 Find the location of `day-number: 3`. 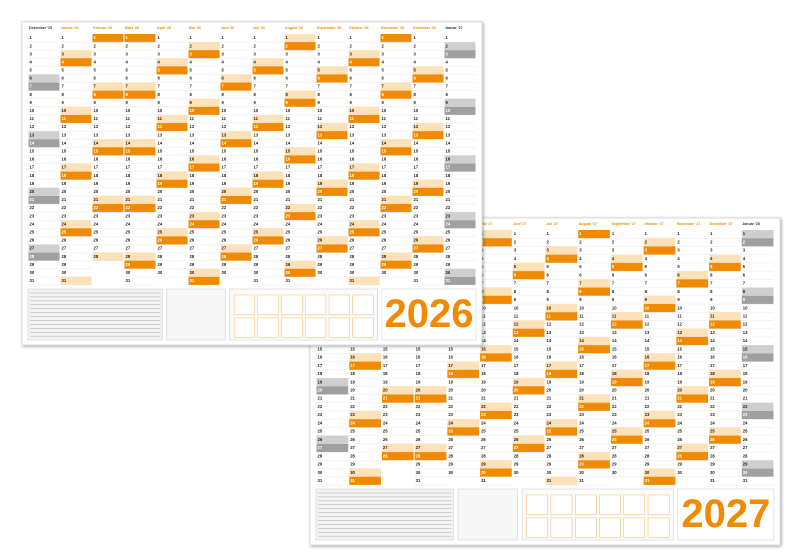

day-number: 3 is located at coordinates (447, 53).